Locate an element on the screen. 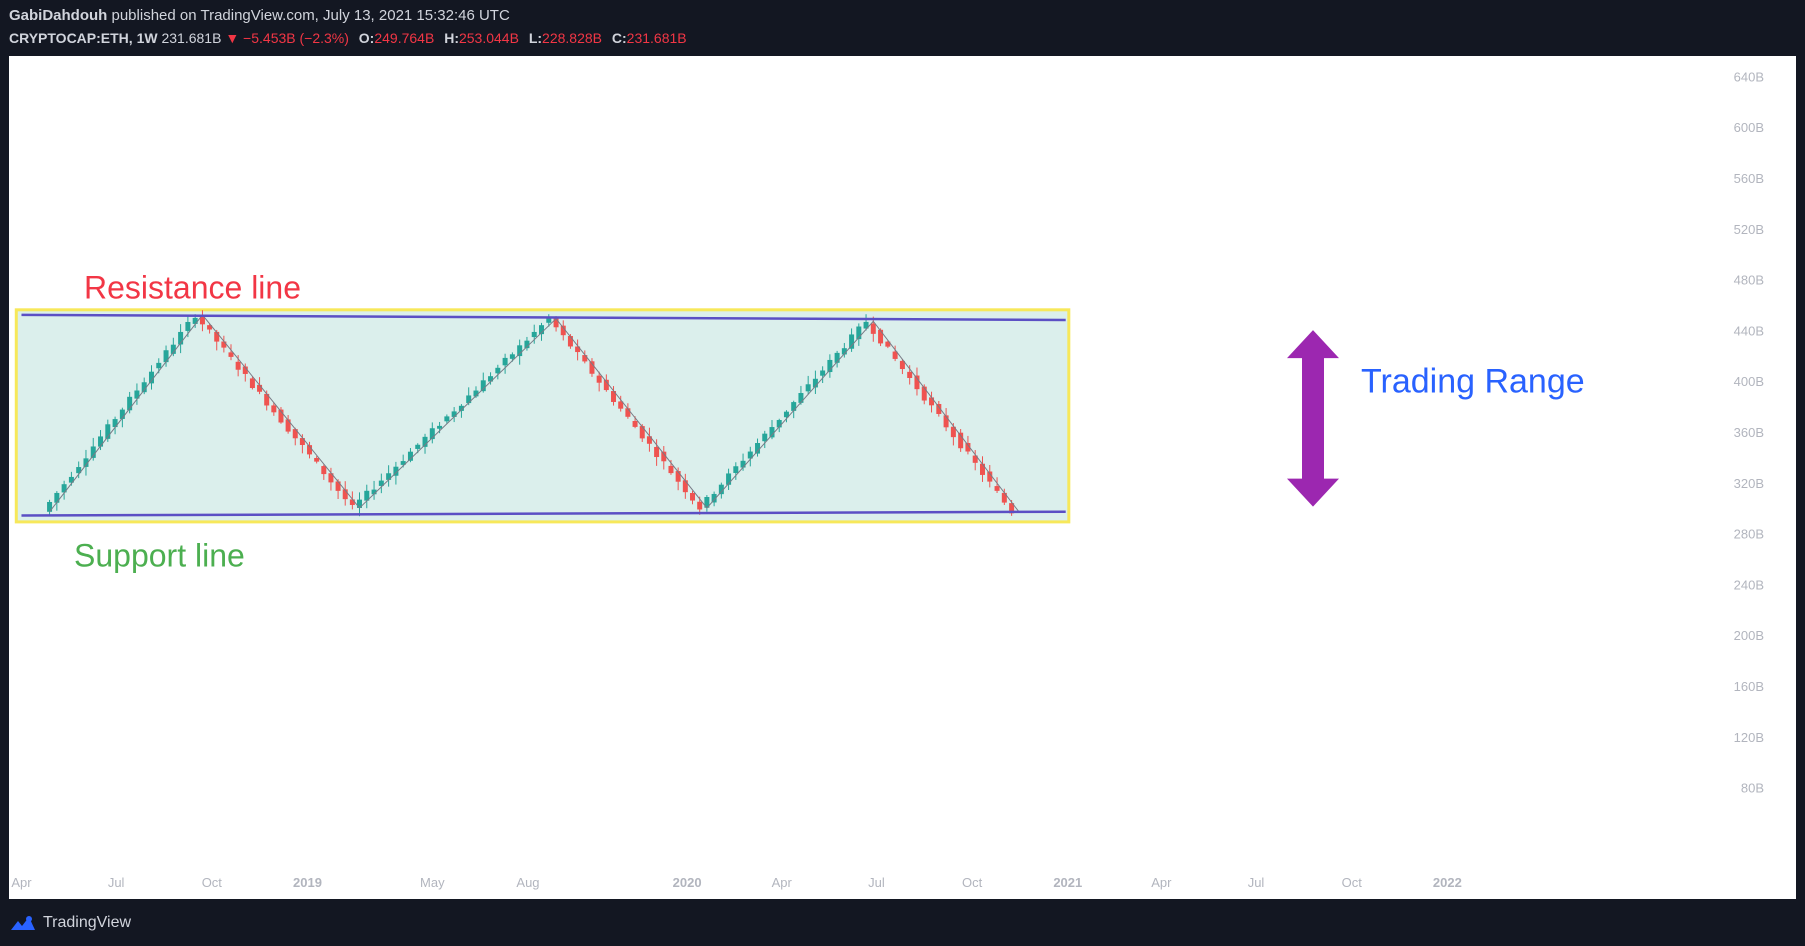  author-name: GabiDahdouh is located at coordinates (58, 15).